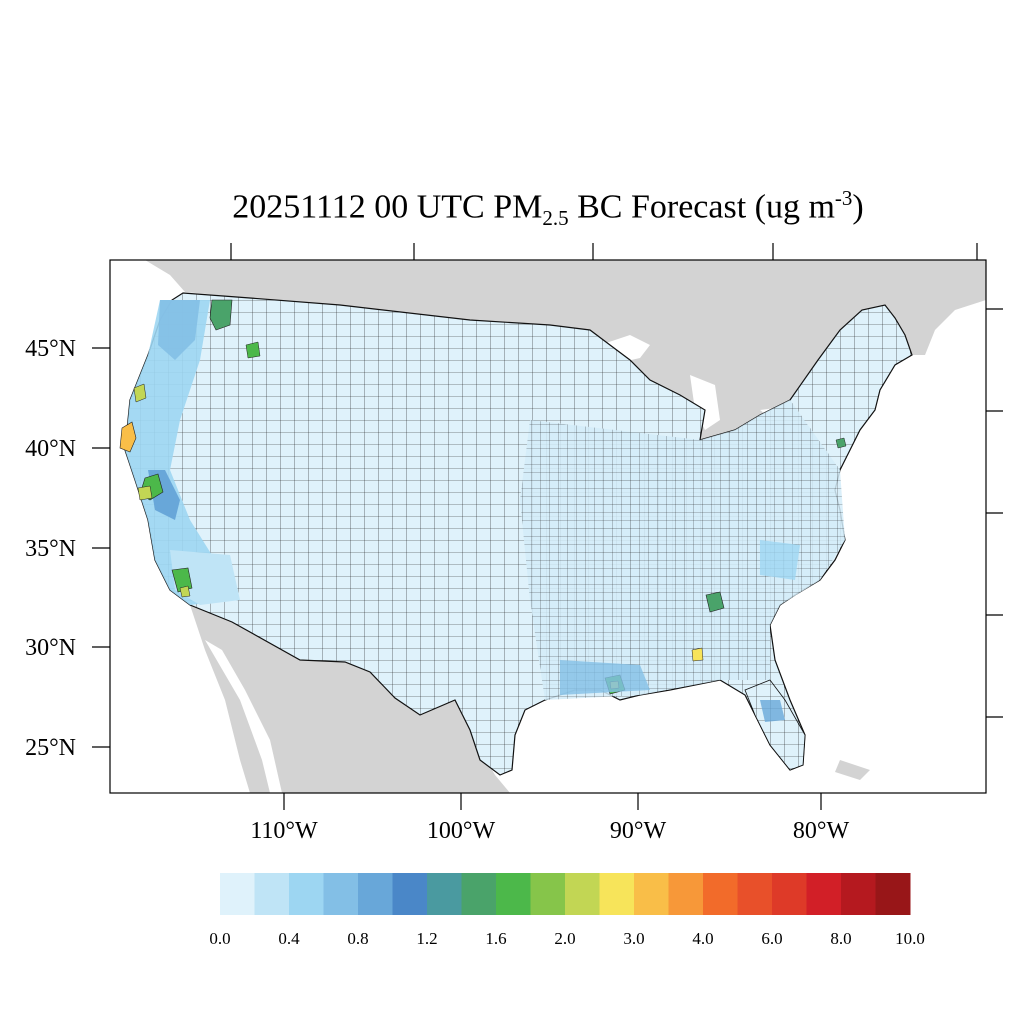 This screenshot has width=1024, height=1024. What do you see at coordinates (145, 493) in the screenshot?
I see `hotspot-sacramento-core` at bounding box center [145, 493].